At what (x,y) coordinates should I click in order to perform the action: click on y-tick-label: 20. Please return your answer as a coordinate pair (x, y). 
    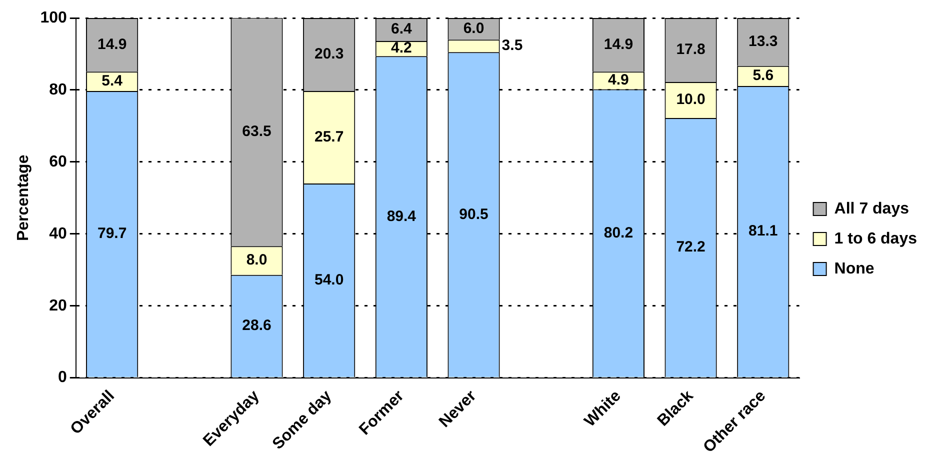
    Looking at the image, I should click on (58, 305).